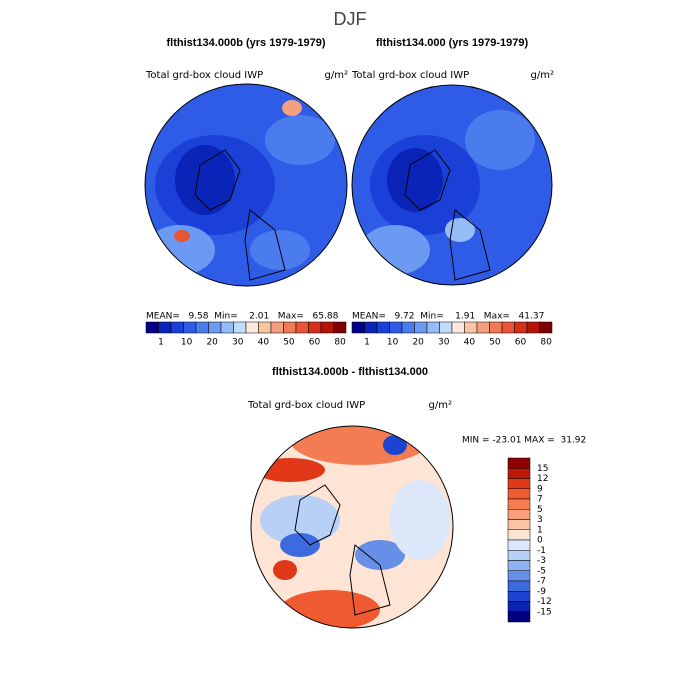 This screenshot has height=700, width=700. What do you see at coordinates (350, 372) in the screenshot?
I see `panel-title: flthist134.000b - flthist134.000` at bounding box center [350, 372].